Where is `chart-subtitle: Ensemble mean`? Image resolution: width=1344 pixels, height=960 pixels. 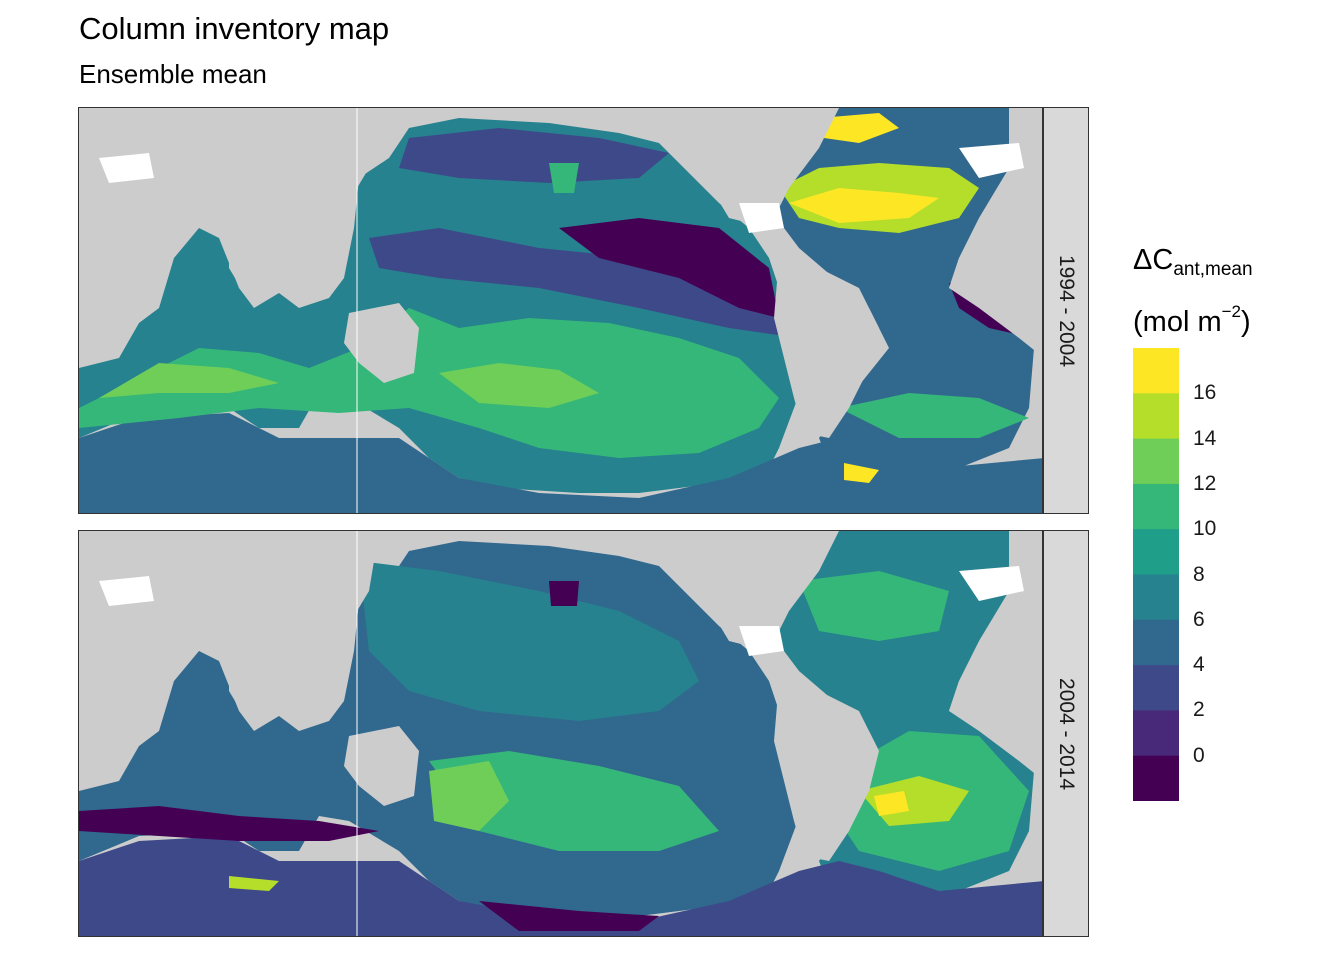 chart-subtitle: Ensemble mean is located at coordinates (173, 74).